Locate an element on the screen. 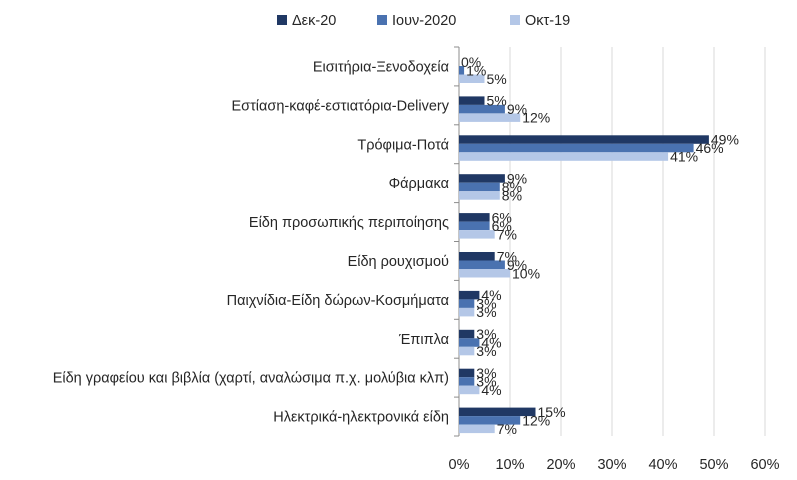  category-label: Τρόφιμα-Ποτά is located at coordinates (403, 145).